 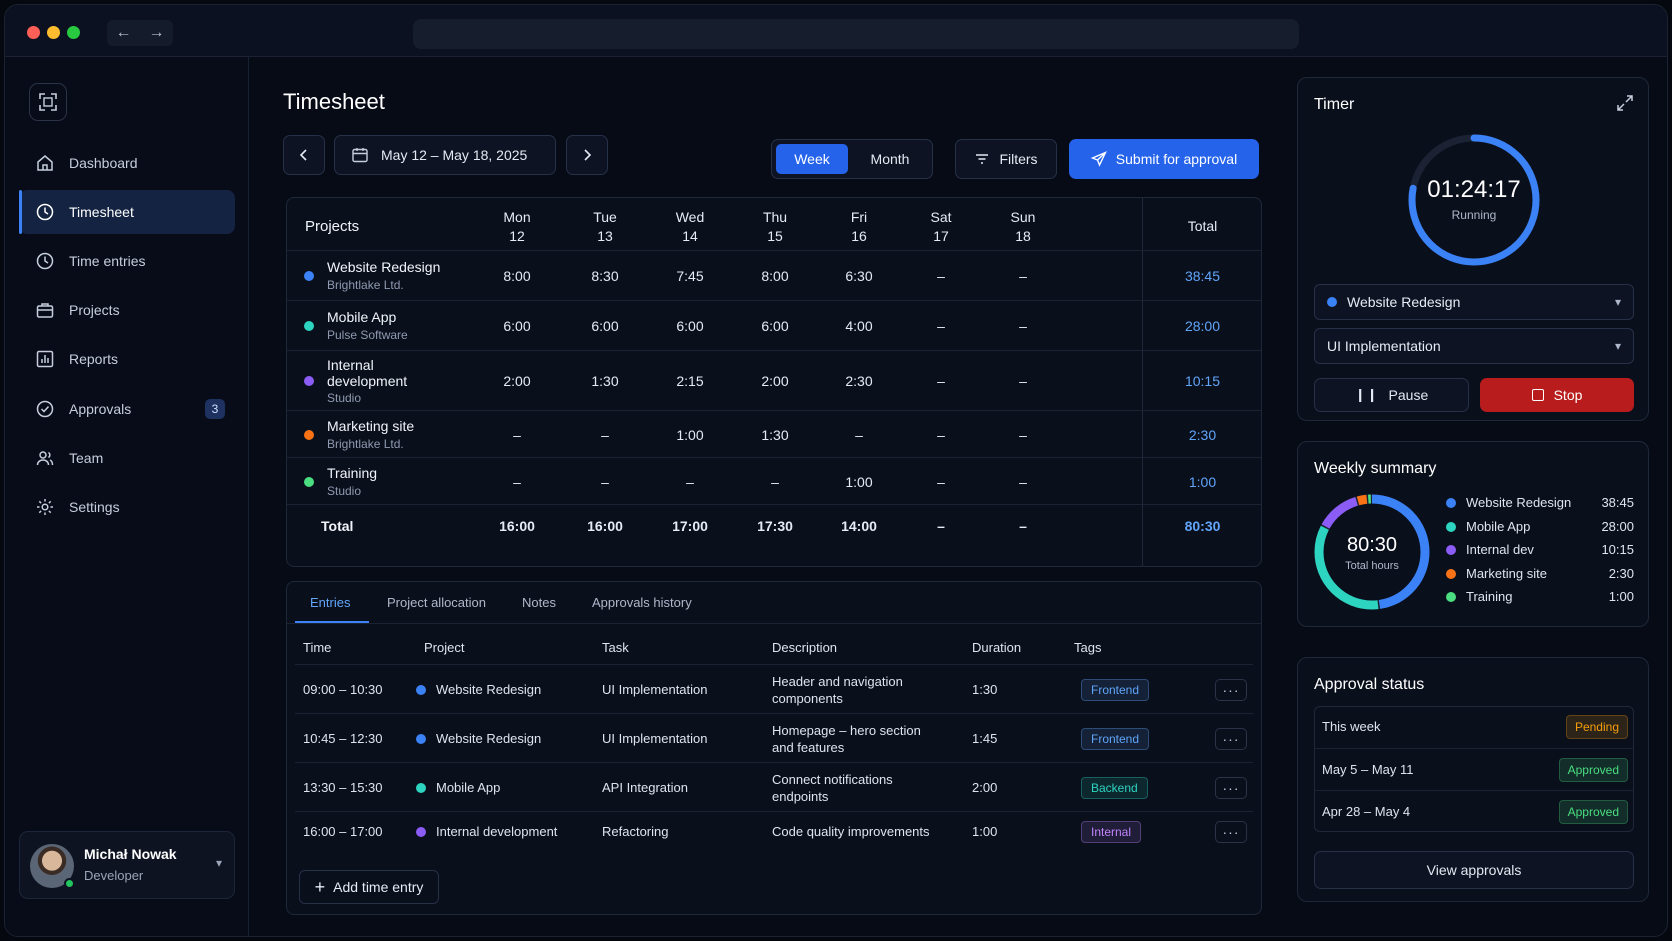 I want to click on approval-period: Apr 28 – May 4, so click(x=1366, y=811).